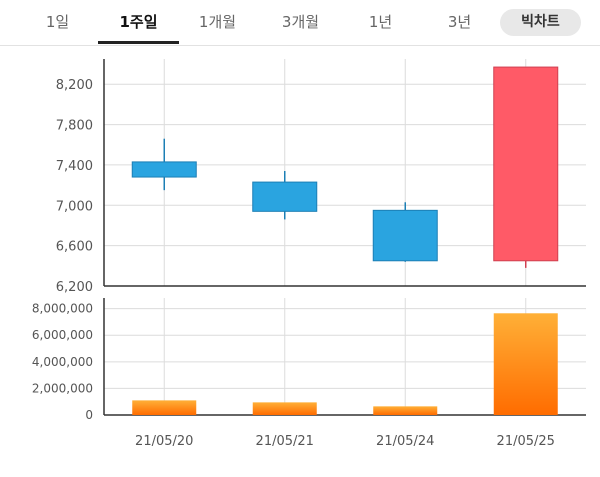  I want to click on tab-1-month: 1개월, so click(217, 22).